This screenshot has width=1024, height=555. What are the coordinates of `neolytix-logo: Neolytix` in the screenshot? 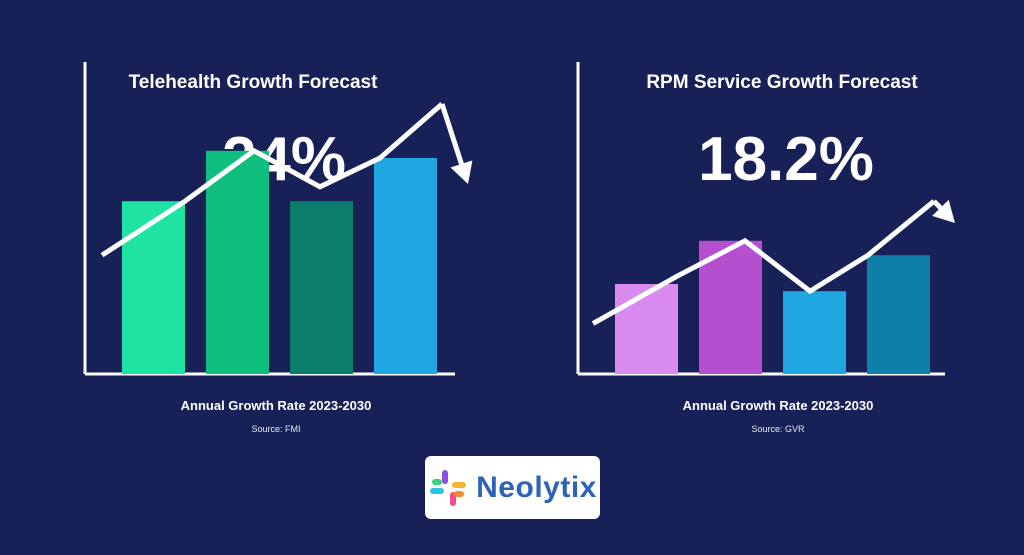 It's located at (512, 487).